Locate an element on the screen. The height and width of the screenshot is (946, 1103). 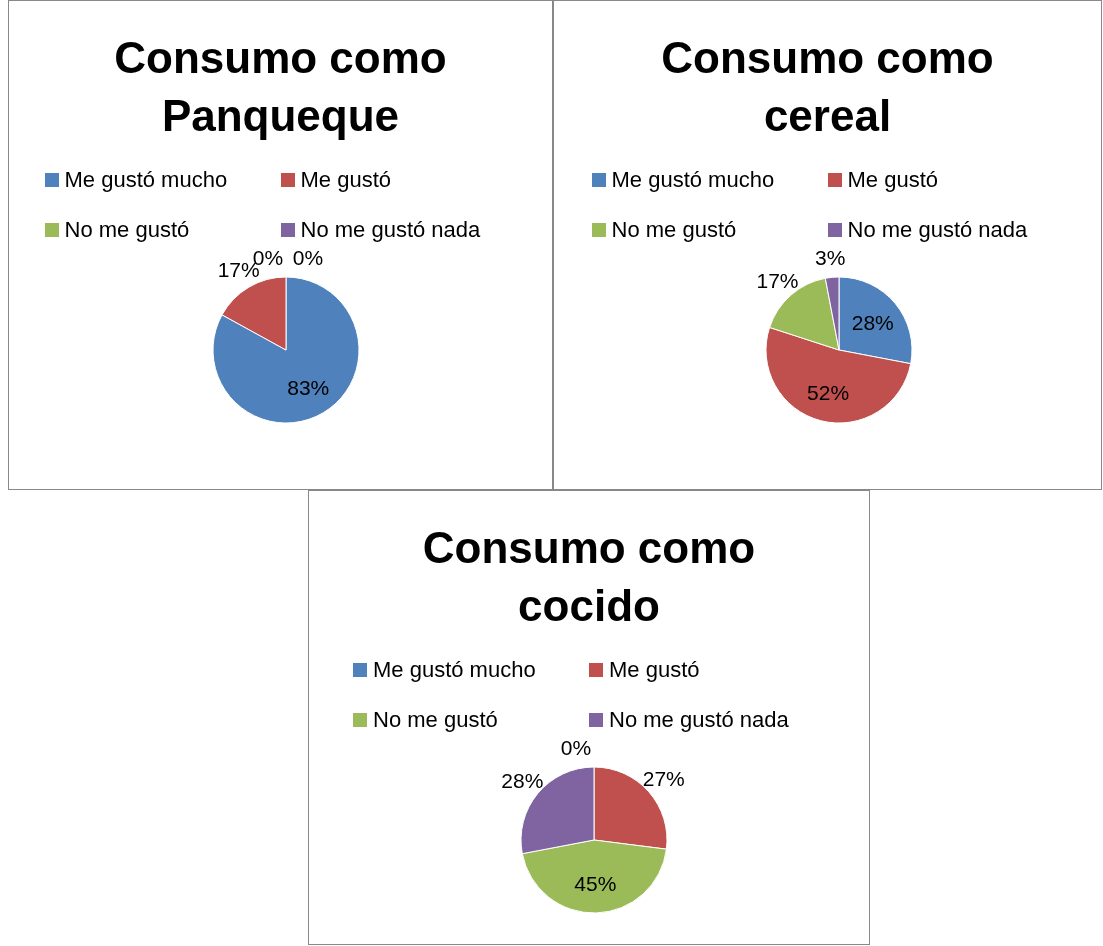
data-label: 45% is located at coordinates (595, 884).